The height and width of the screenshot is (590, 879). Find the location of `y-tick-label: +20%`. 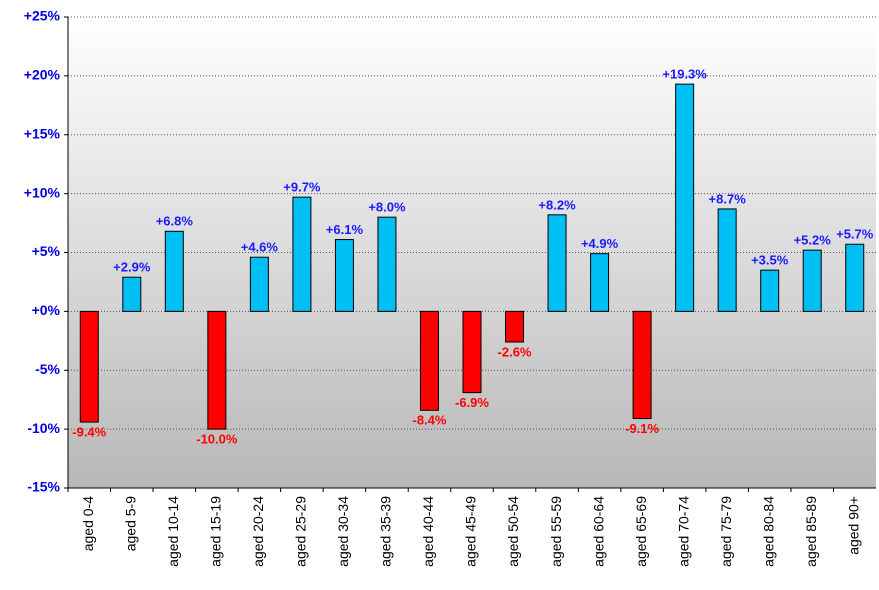

y-tick-label: +20% is located at coordinates (42, 75).